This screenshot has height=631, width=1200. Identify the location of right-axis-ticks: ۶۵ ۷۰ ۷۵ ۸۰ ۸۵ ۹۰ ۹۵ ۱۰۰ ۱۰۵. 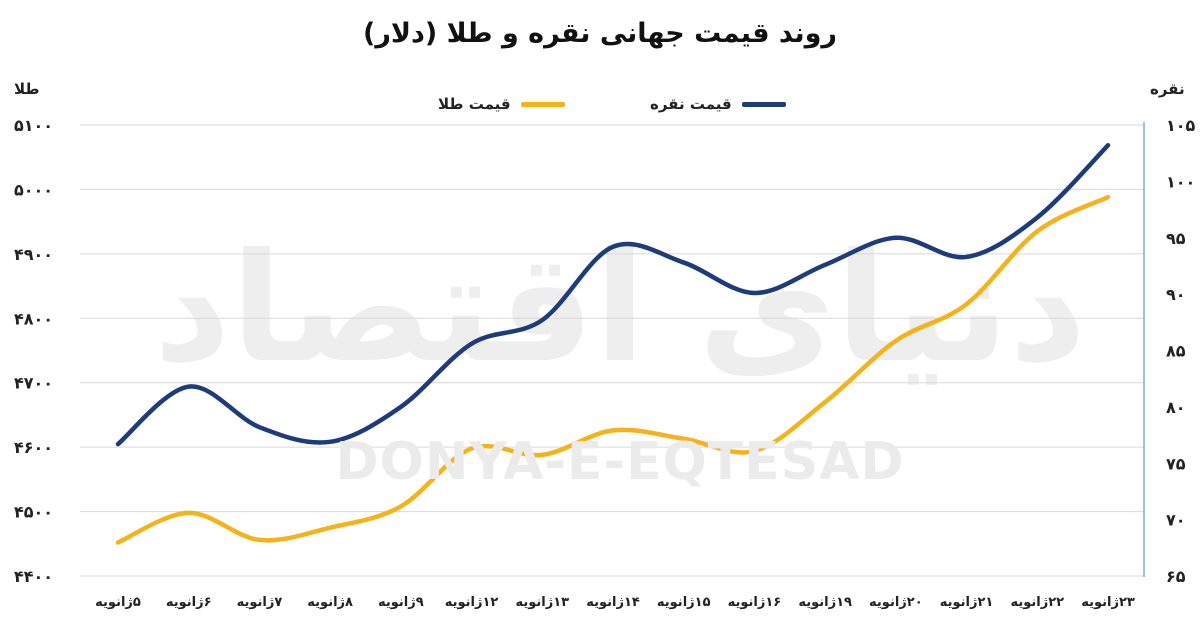
(1181, 351).